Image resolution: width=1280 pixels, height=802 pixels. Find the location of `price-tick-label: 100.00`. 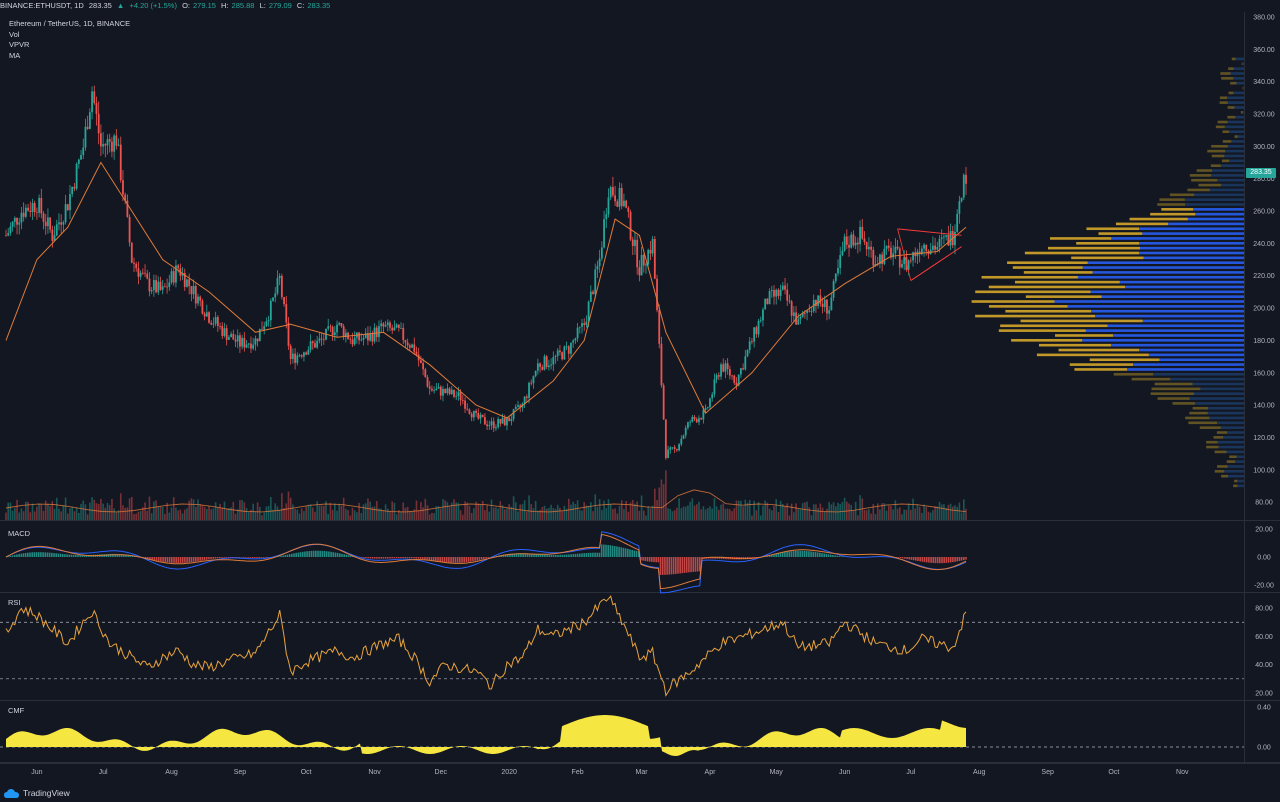

price-tick-label: 100.00 is located at coordinates (1264, 470).